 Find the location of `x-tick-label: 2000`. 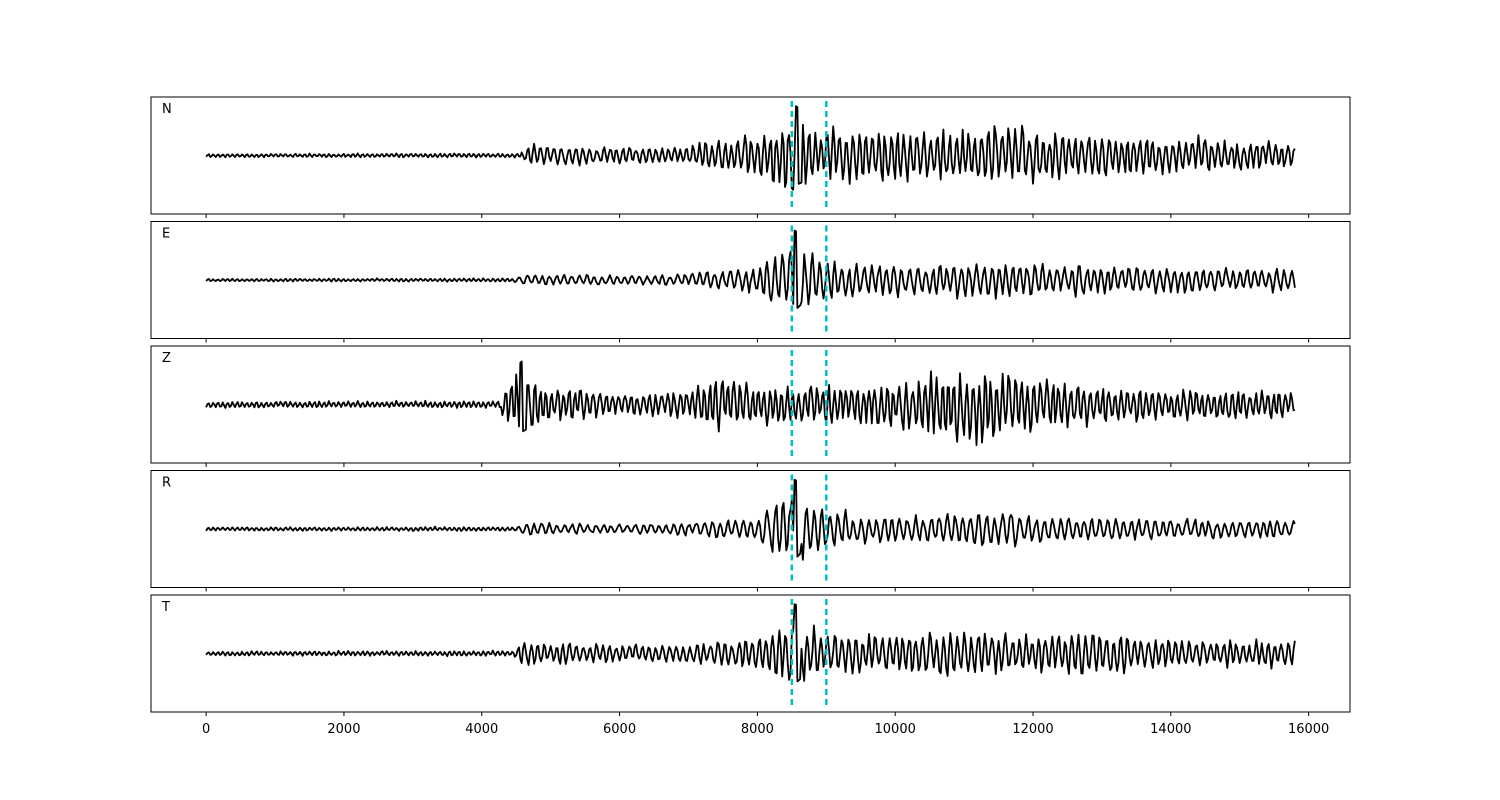

x-tick-label: 2000 is located at coordinates (343, 729).